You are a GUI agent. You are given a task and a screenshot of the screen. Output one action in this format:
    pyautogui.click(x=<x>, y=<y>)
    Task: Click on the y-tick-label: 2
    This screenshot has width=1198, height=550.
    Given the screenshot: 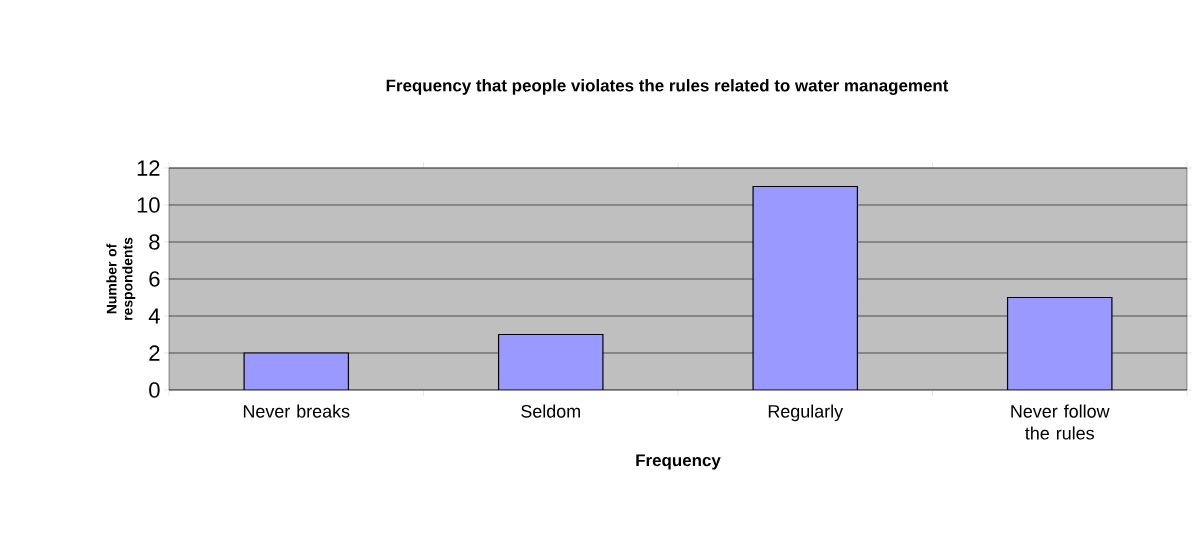 What is the action you would take?
    pyautogui.click(x=154, y=353)
    